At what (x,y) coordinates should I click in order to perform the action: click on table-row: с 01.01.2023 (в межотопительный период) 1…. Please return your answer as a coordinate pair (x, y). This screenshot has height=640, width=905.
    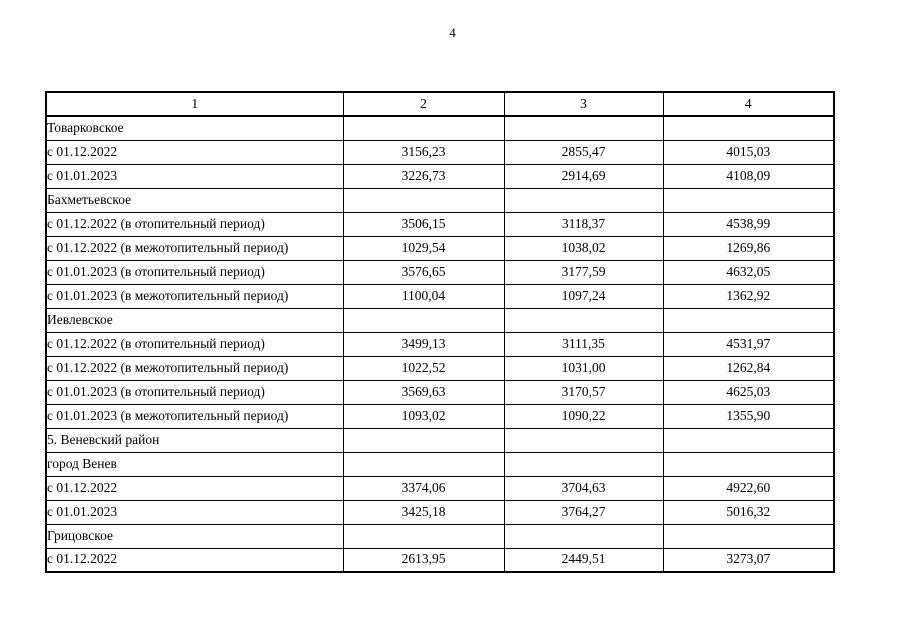
    Looking at the image, I should click on (440, 296).